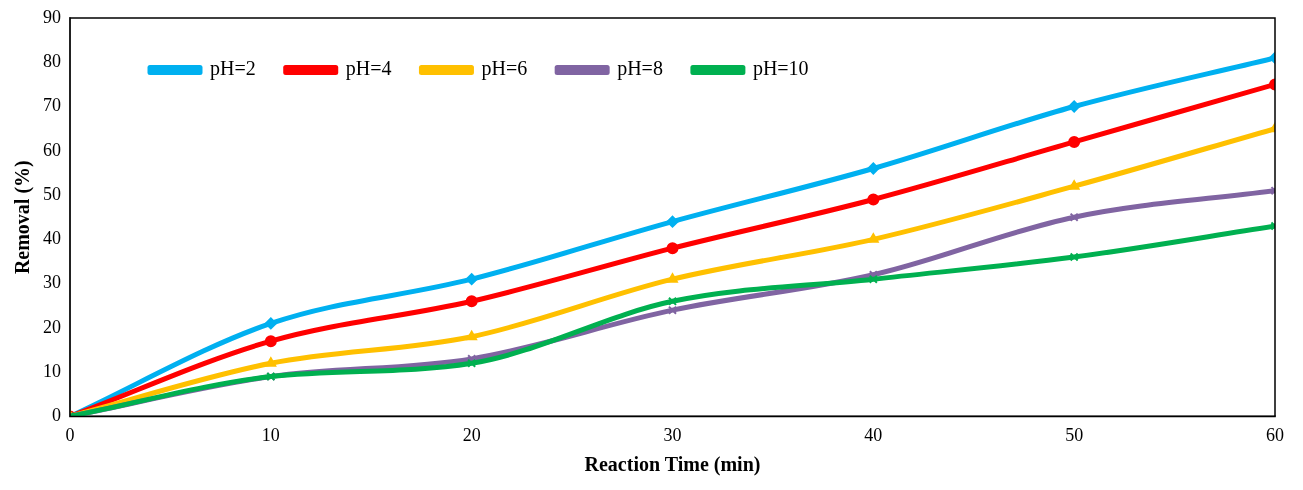  What do you see at coordinates (1275, 434) in the screenshot?
I see `x-tick-label: 60` at bounding box center [1275, 434].